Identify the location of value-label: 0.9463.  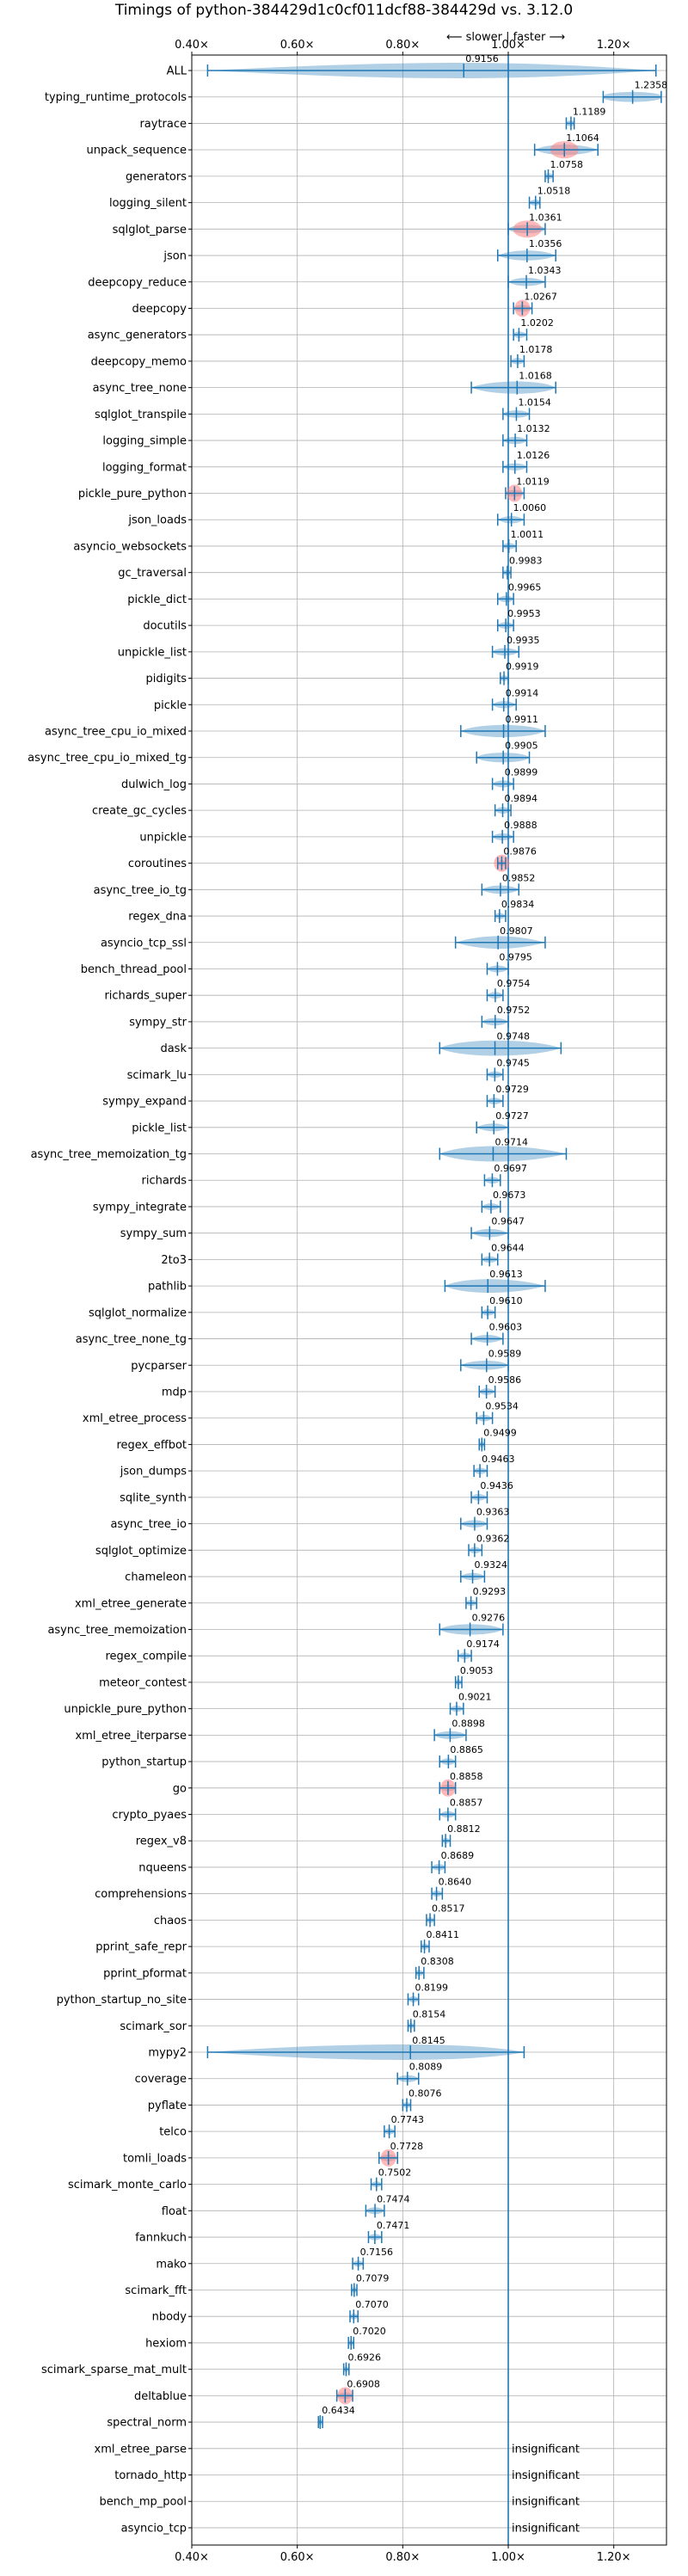
(499, 1459).